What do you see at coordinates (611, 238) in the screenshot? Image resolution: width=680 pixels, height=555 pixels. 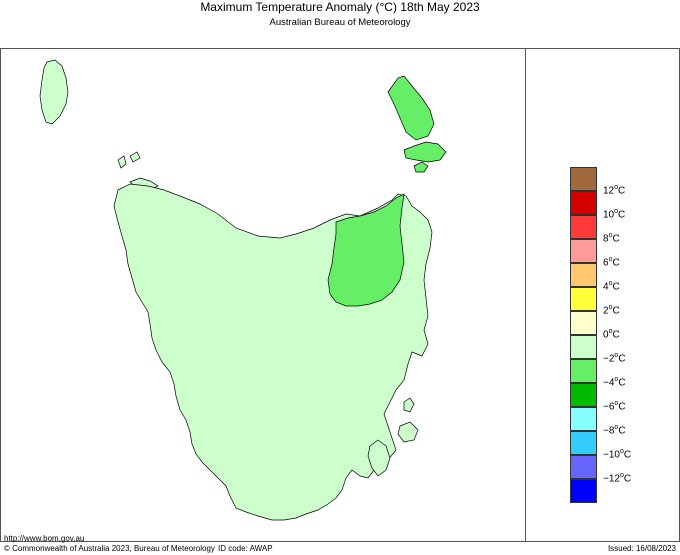 I see `legend-label: 8oC` at bounding box center [611, 238].